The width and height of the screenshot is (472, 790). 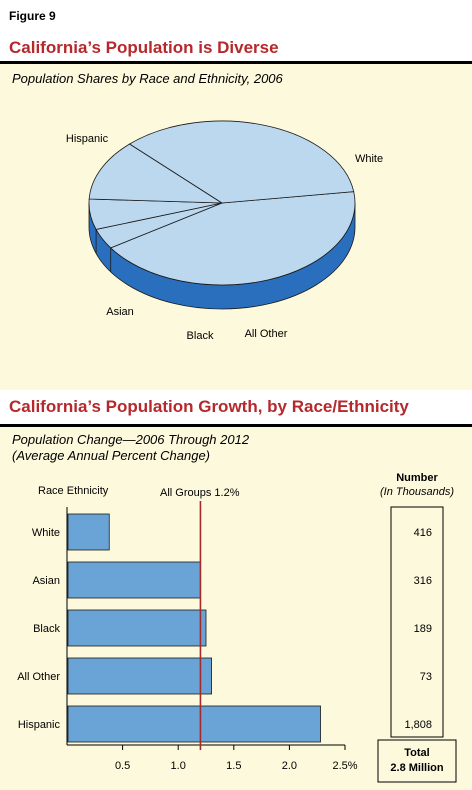 What do you see at coordinates (46, 581) in the screenshot?
I see `category-label-asian: Asian` at bounding box center [46, 581].